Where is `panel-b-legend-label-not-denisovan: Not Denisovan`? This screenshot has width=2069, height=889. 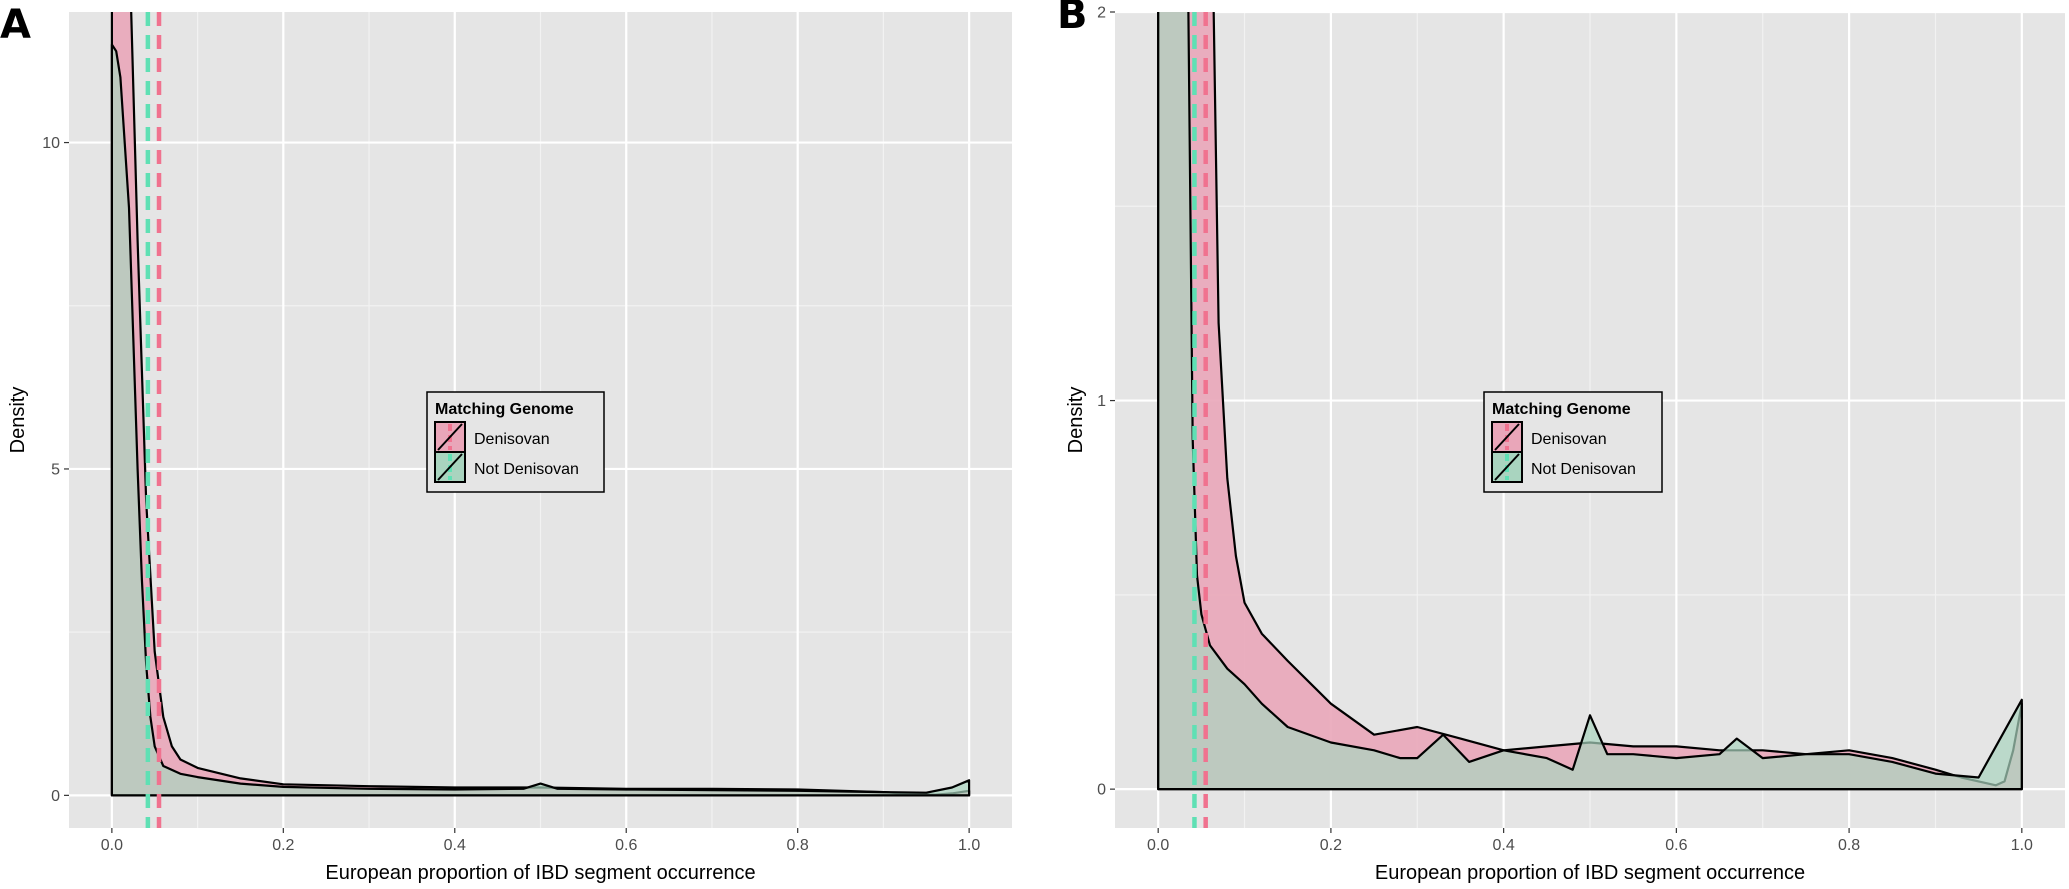
panel-b-legend-label-not-denisovan: Not Denisovan is located at coordinates (1583, 469).